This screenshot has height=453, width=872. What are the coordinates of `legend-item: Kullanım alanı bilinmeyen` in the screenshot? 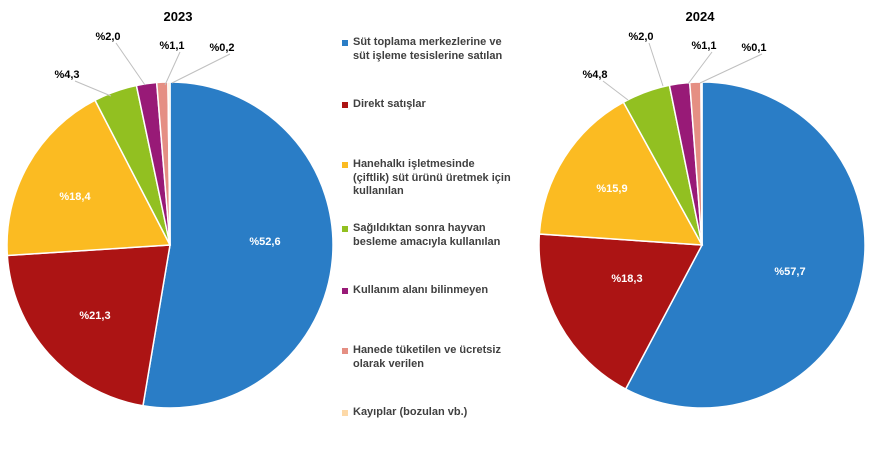 It's located at (415, 291).